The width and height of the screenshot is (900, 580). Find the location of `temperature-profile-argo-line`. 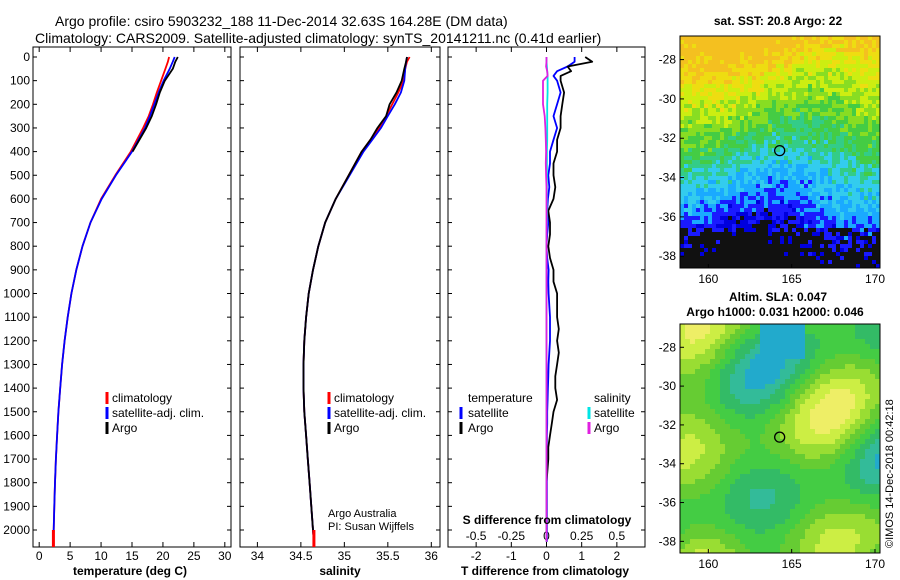

temperature-profile-argo-line is located at coordinates (155, 104).